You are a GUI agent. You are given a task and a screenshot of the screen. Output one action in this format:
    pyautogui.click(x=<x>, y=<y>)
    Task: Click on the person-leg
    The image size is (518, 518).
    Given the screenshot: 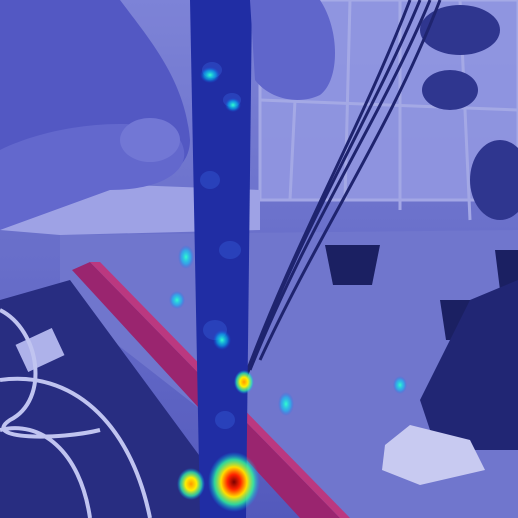 What is the action you would take?
    pyautogui.click(x=469, y=365)
    